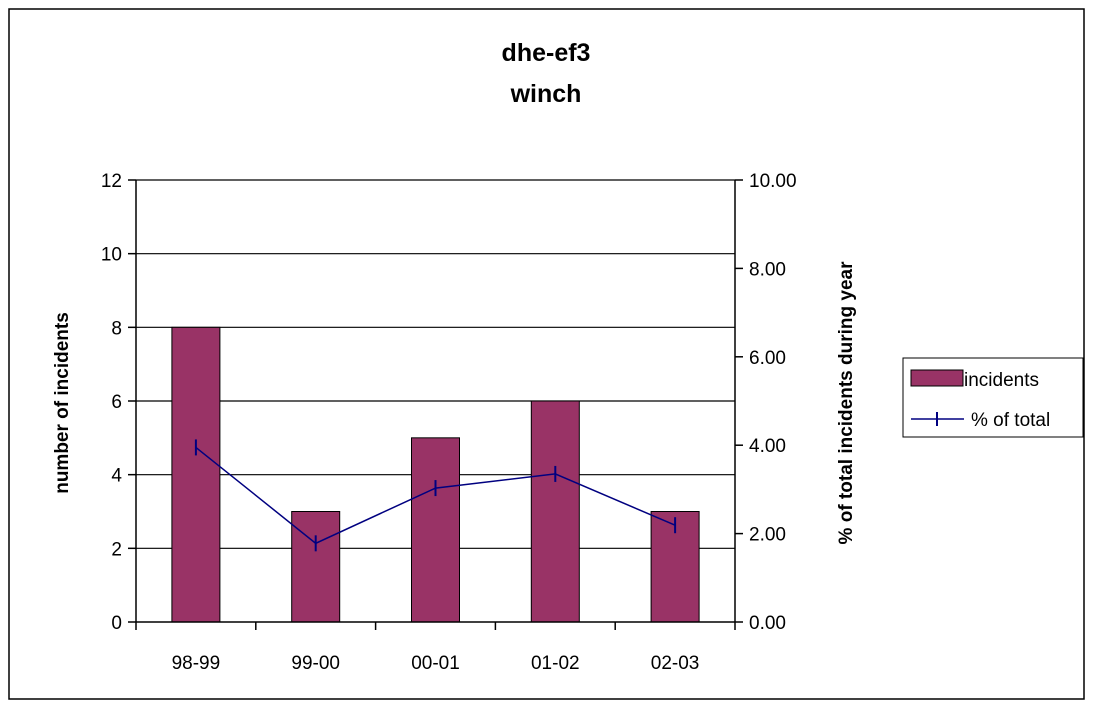 Image resolution: width=1093 pixels, height=708 pixels. What do you see at coordinates (62, 403) in the screenshot?
I see `y-axis-label: number of incidents` at bounding box center [62, 403].